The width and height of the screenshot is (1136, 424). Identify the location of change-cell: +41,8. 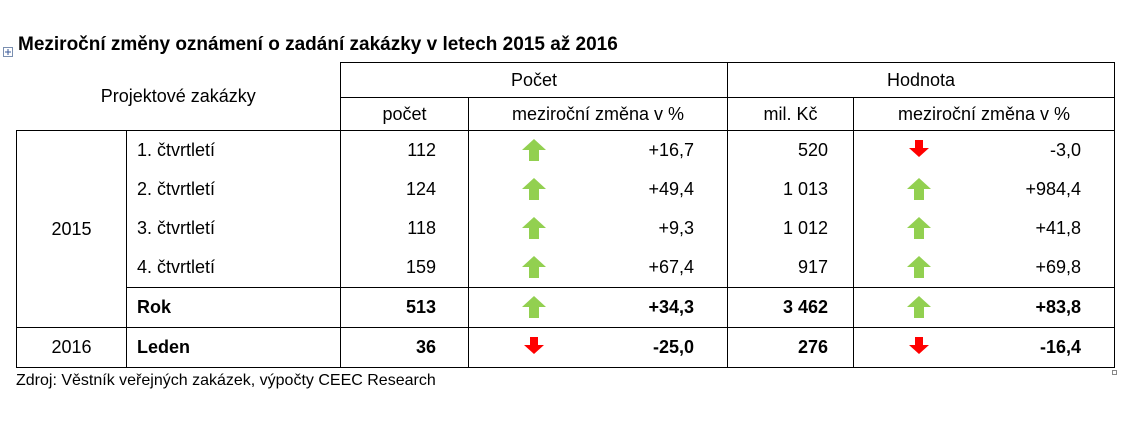
(984, 228).